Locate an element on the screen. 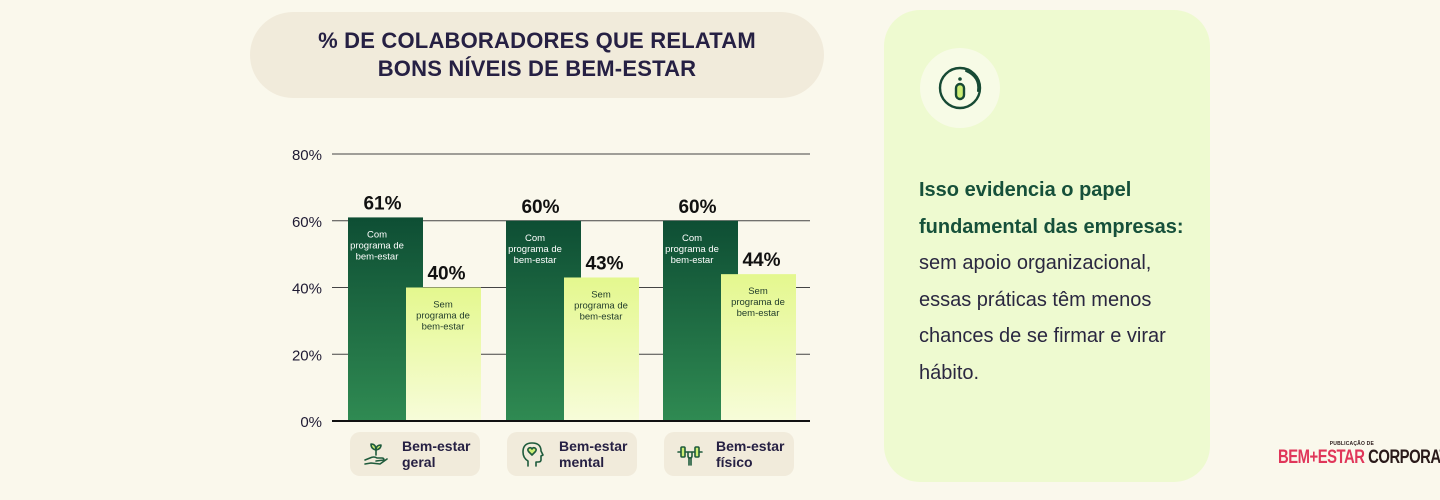  hand-plant-icon is located at coordinates (376, 454).